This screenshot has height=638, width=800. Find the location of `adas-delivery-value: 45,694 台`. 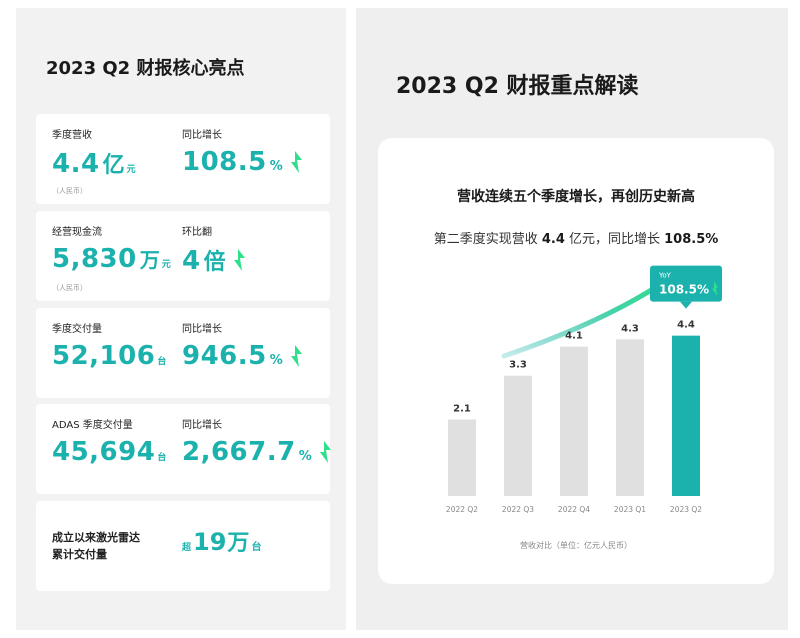

adas-delivery-value: 45,694 台 is located at coordinates (109, 452).